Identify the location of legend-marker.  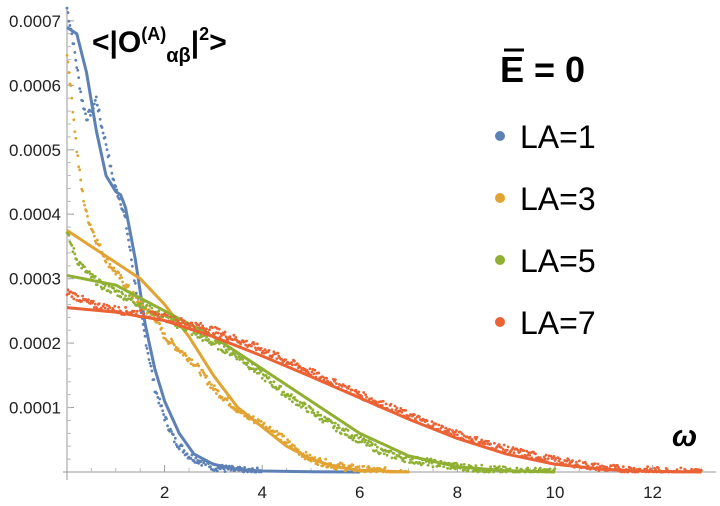
(500, 322).